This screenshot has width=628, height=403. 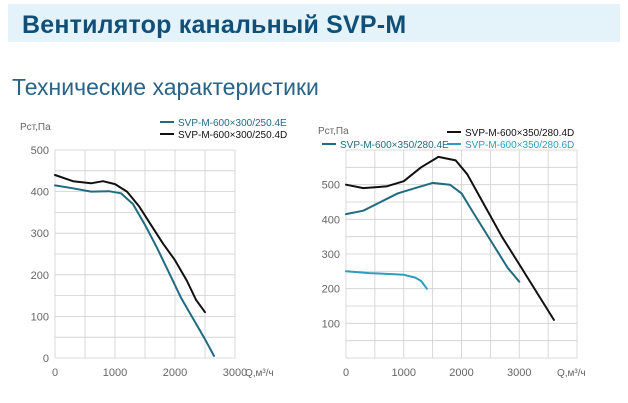 I want to click on legend-label: SVP-M-600×350/280.4D, so click(x=519, y=133).